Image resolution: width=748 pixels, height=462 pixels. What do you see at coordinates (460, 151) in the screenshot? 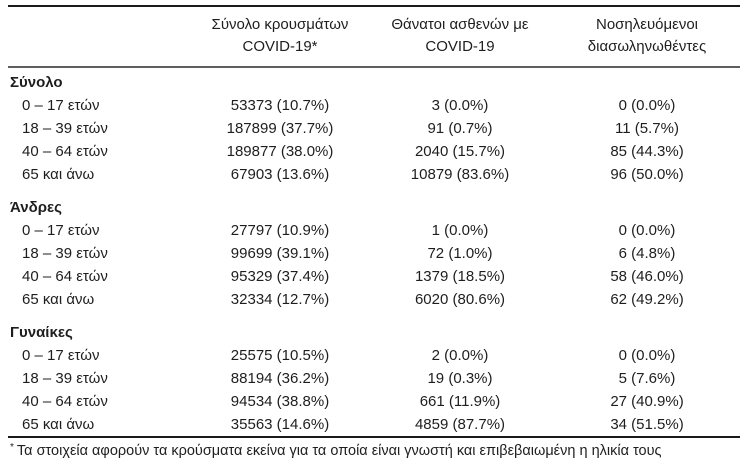
I see `deaths-cell: 2040 (15.7%)` at bounding box center [460, 151].